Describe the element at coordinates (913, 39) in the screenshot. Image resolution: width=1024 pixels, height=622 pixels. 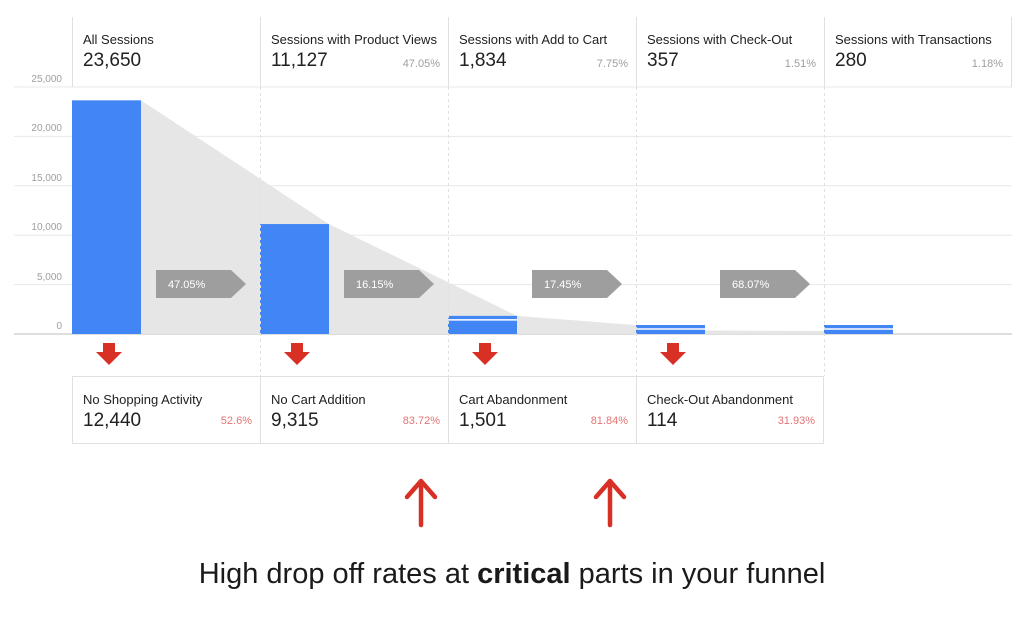
I see `stage-name: Sessions with Transactions` at that location.